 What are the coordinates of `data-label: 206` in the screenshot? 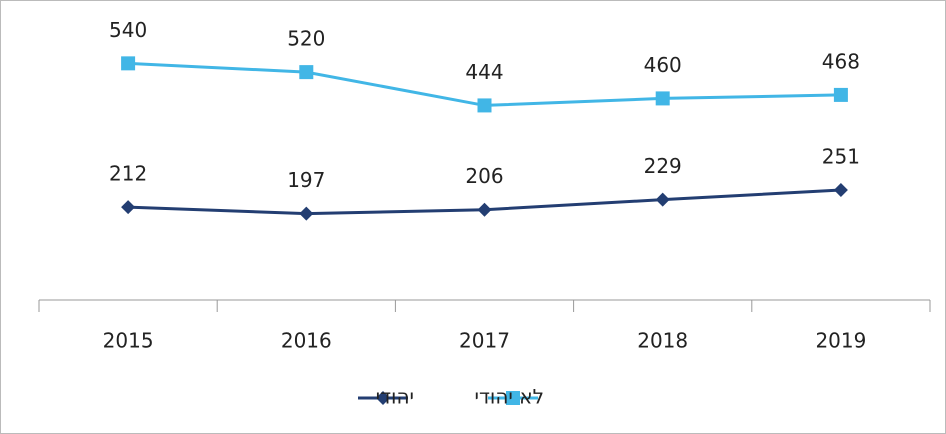 It's located at (484, 176).